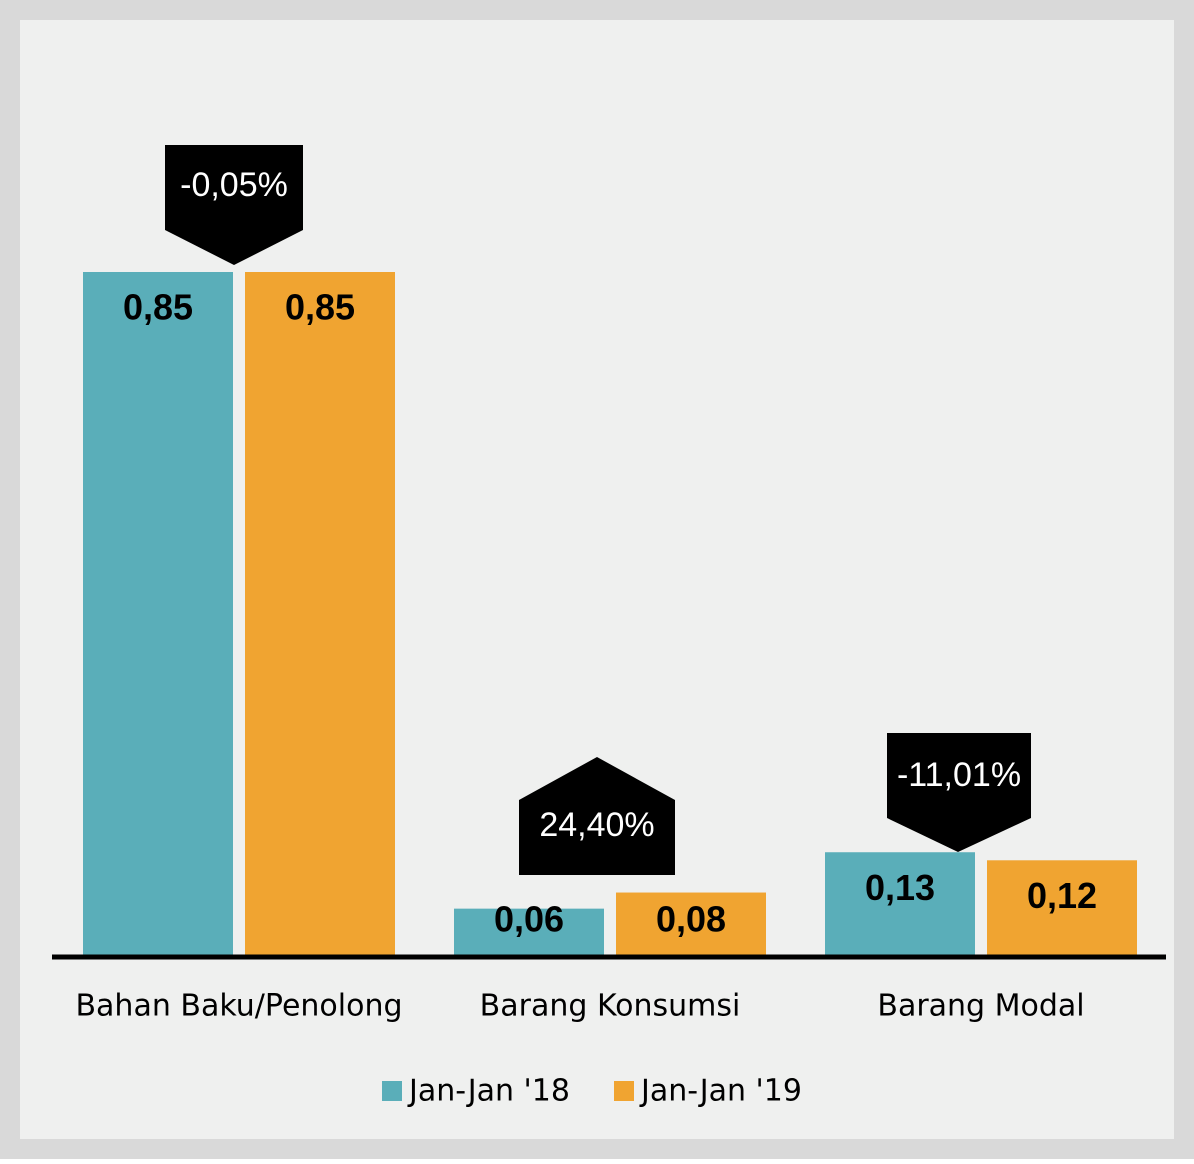  I want to click on x-tick-label: Bahan Baku/Penolong, so click(238, 1006).